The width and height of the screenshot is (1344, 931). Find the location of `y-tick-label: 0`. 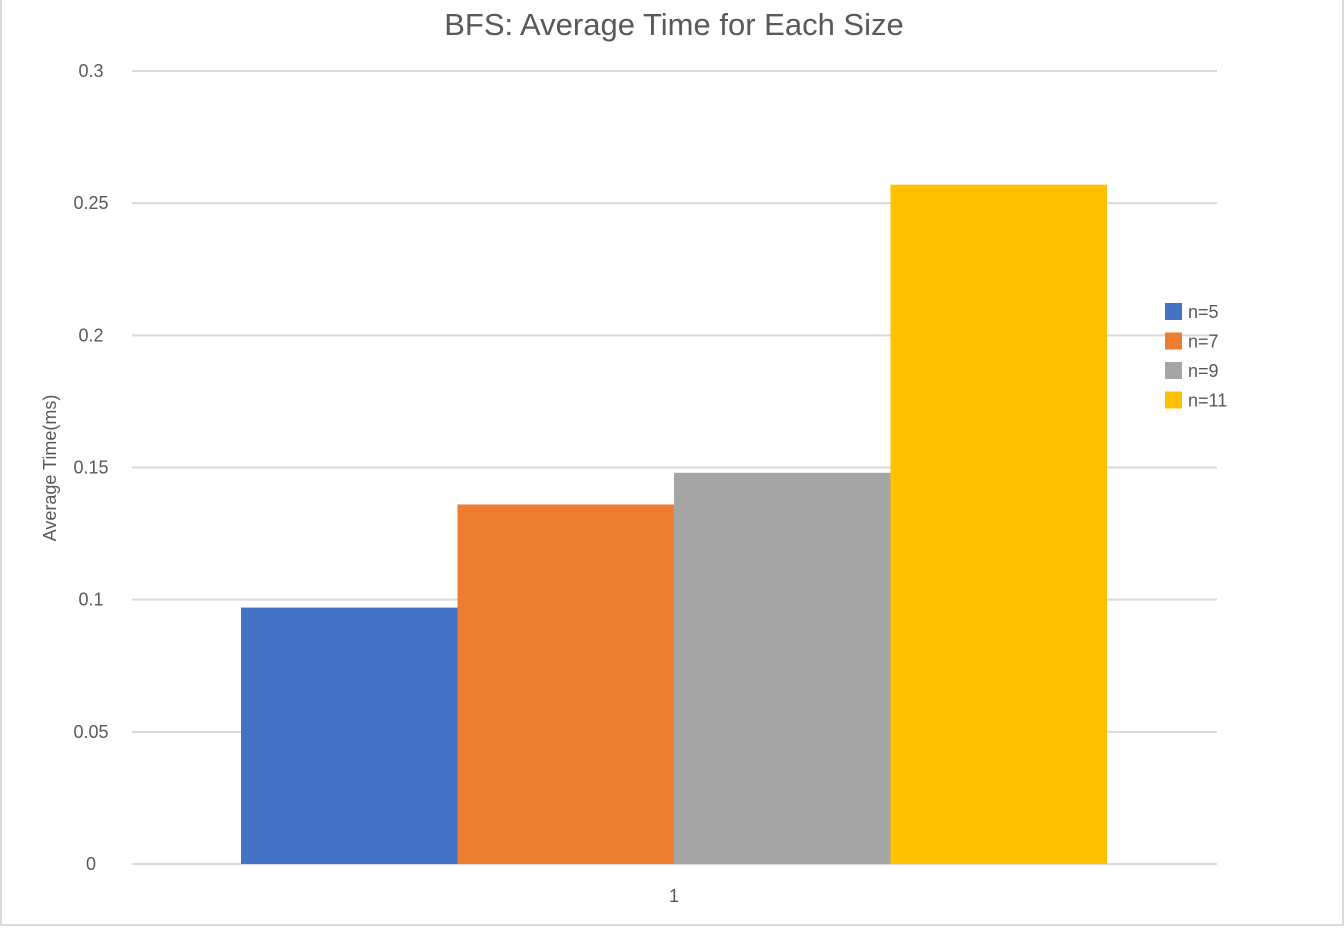

y-tick-label: 0 is located at coordinates (91, 864).